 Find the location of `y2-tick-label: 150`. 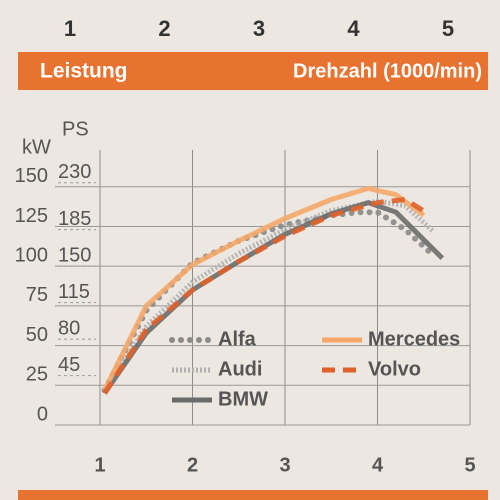

y2-tick-label: 150 is located at coordinates (74, 255).